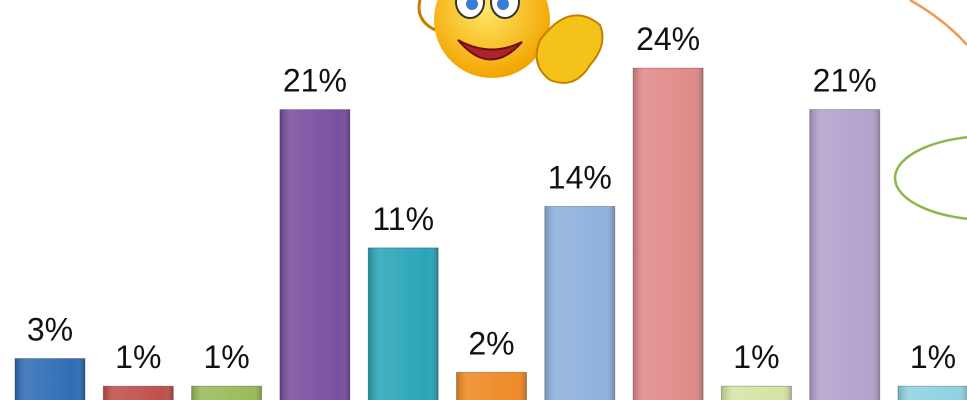 Image resolution: width=967 pixels, height=400 pixels. What do you see at coordinates (50, 330) in the screenshot?
I see `value-label: 3%` at bounding box center [50, 330].